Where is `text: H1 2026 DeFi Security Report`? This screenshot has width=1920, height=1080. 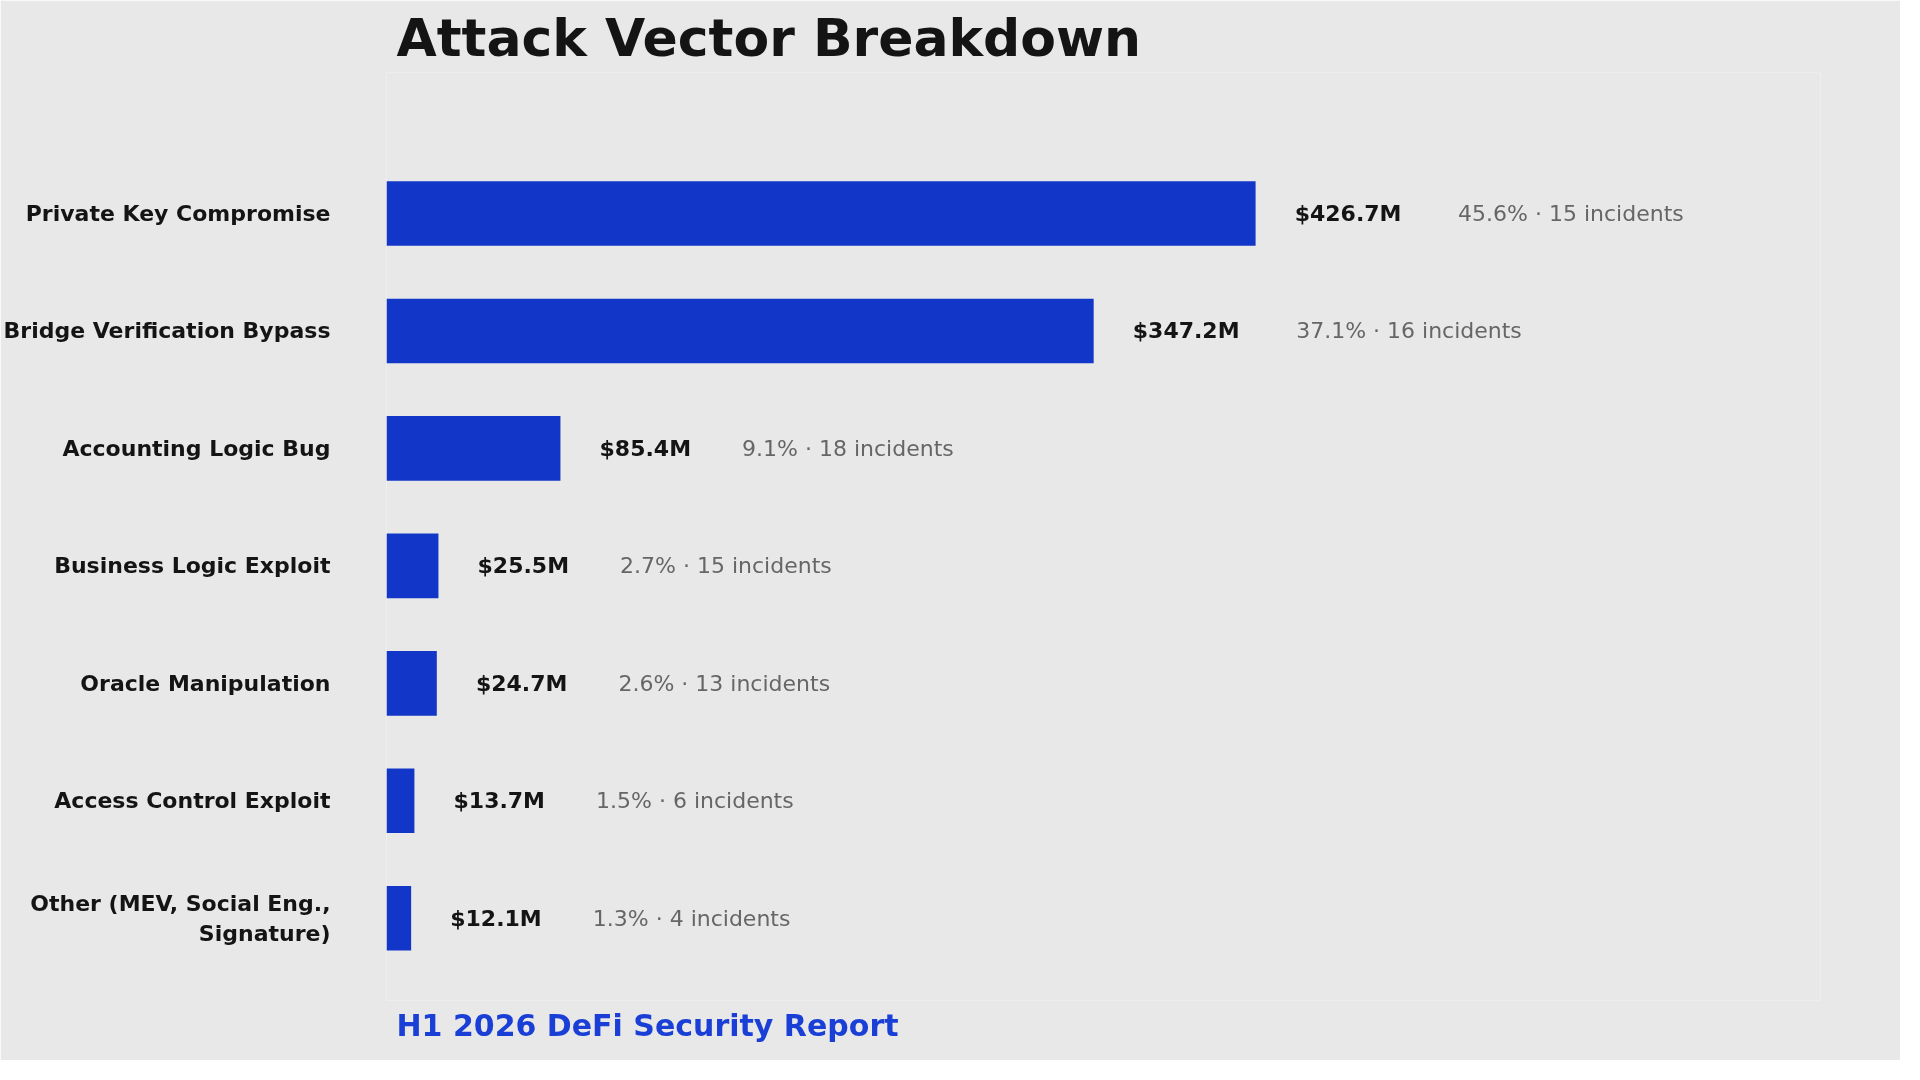
text: H1 2026 DeFi Security Report is located at coordinates (647, 1025).